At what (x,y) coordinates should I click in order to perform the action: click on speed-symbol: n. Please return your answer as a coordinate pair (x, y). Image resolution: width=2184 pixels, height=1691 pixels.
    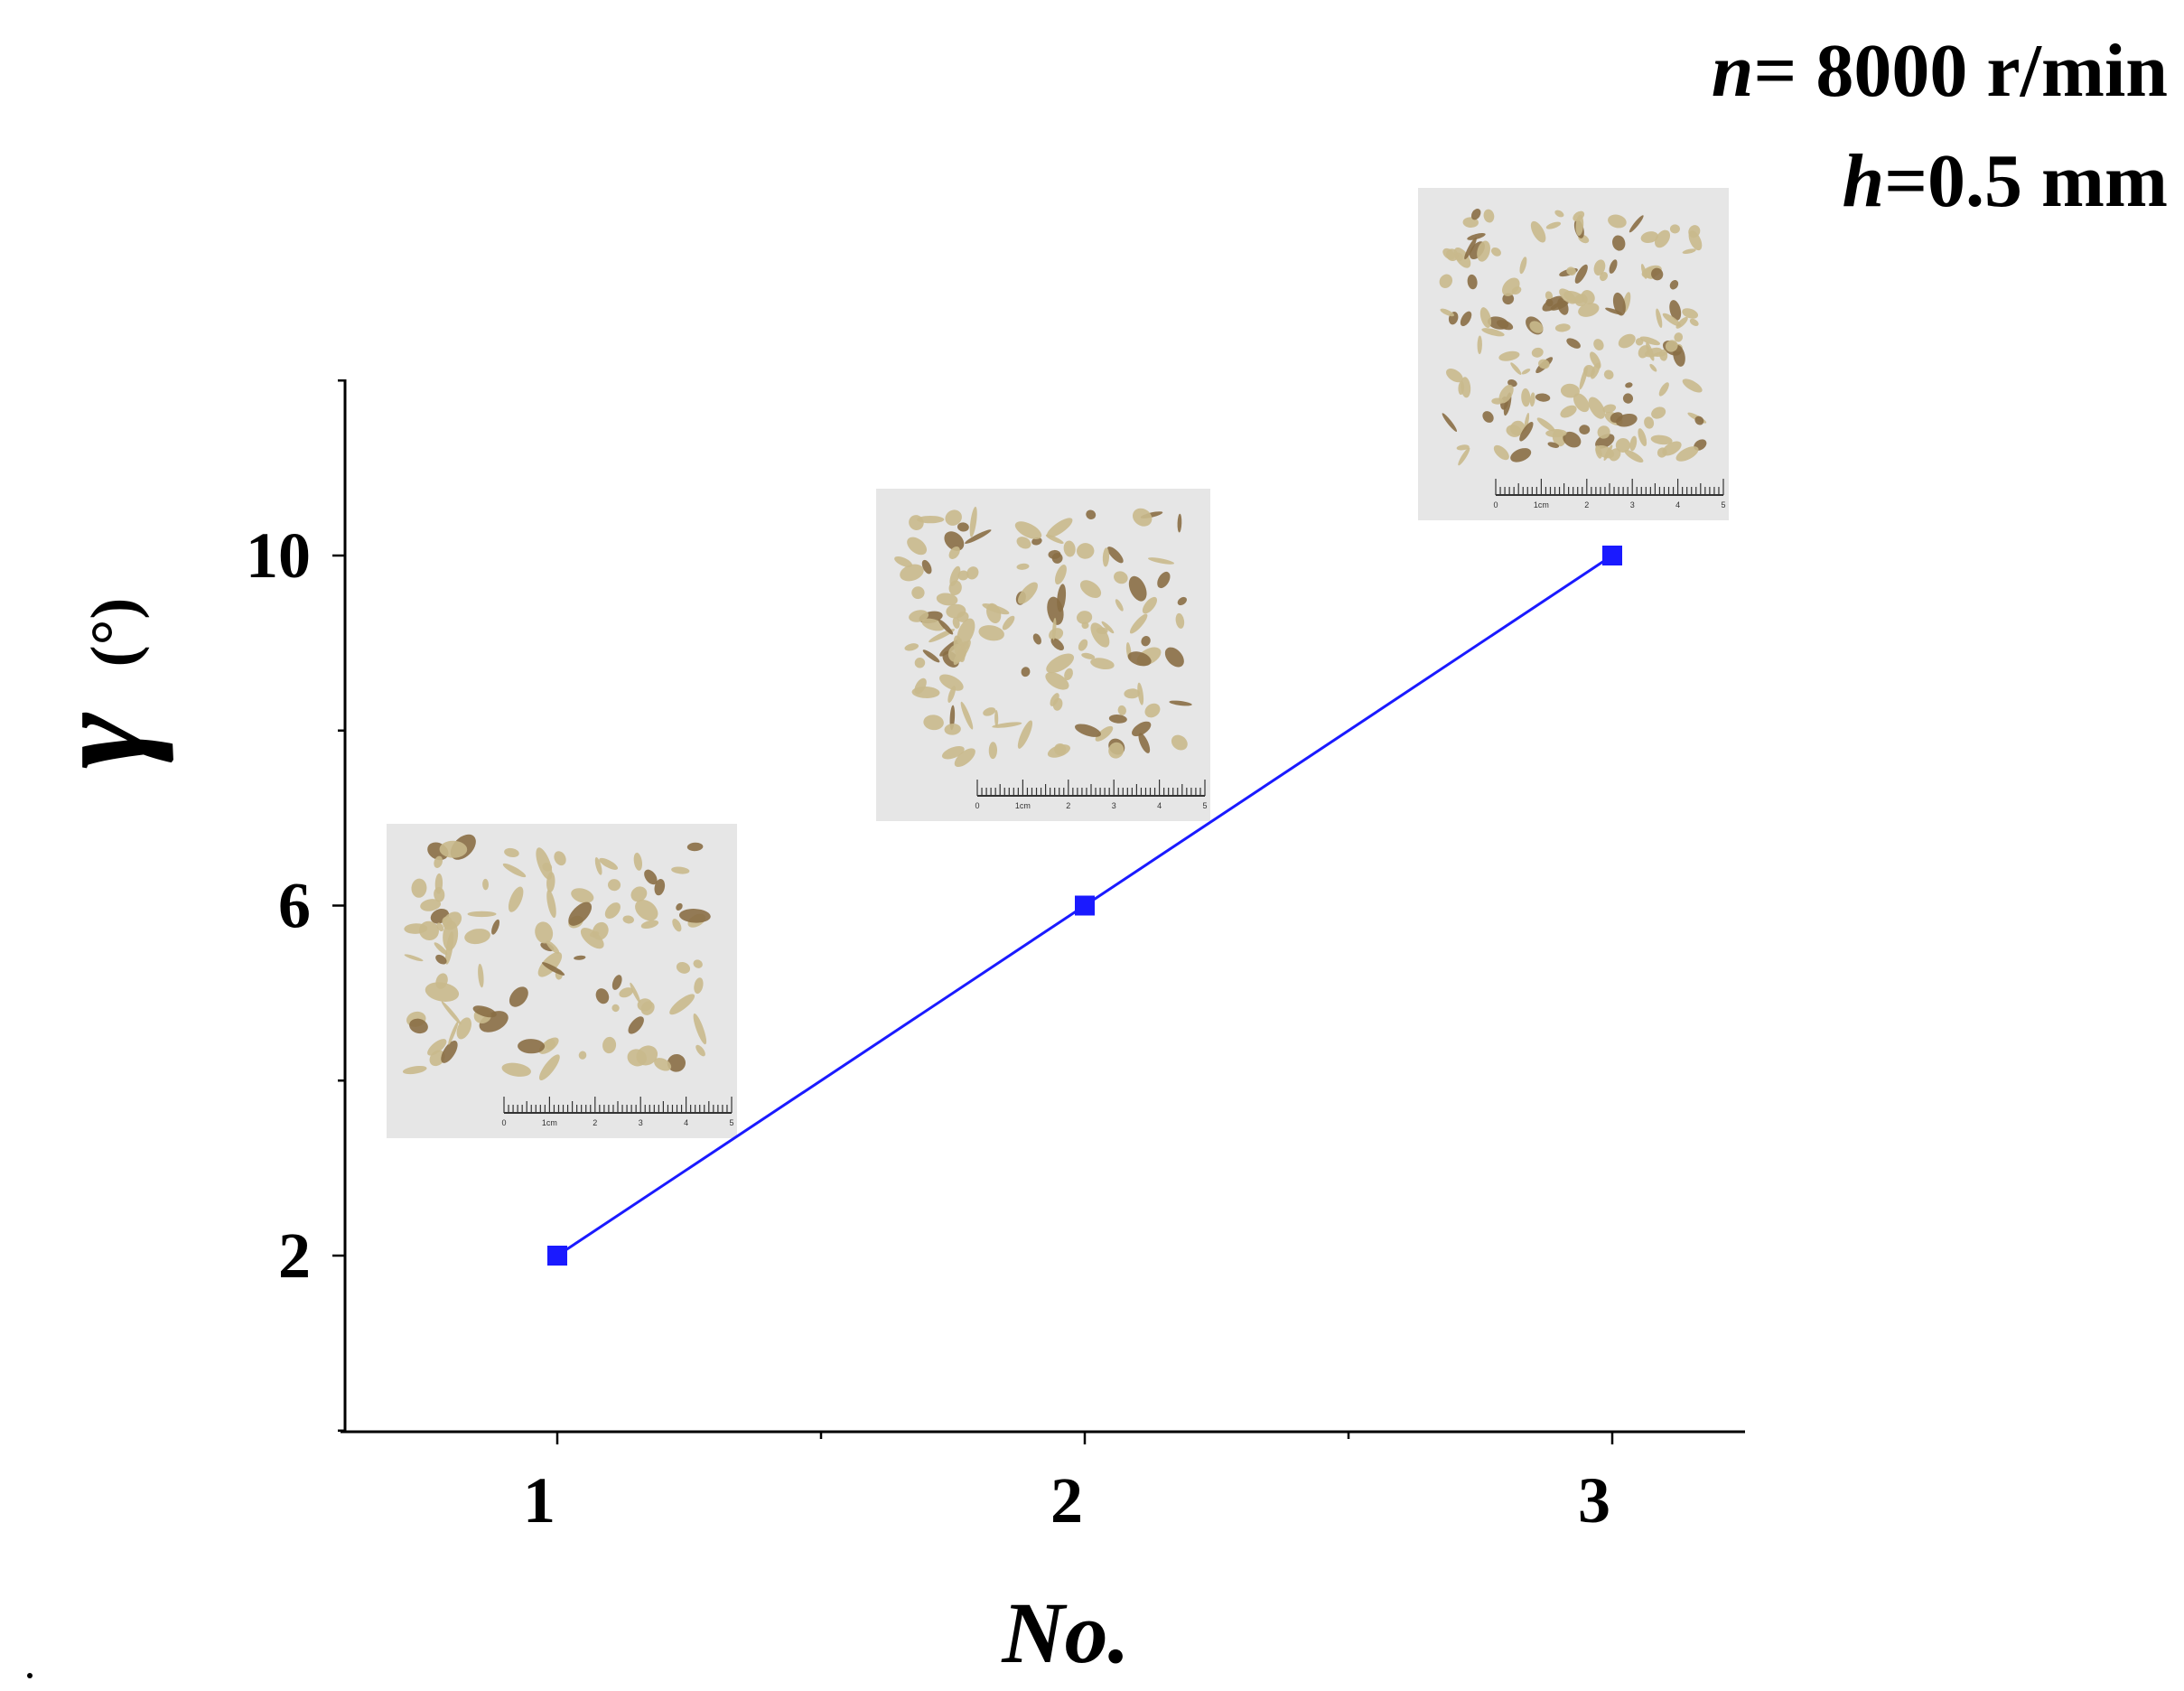
    Looking at the image, I should click on (1732, 71).